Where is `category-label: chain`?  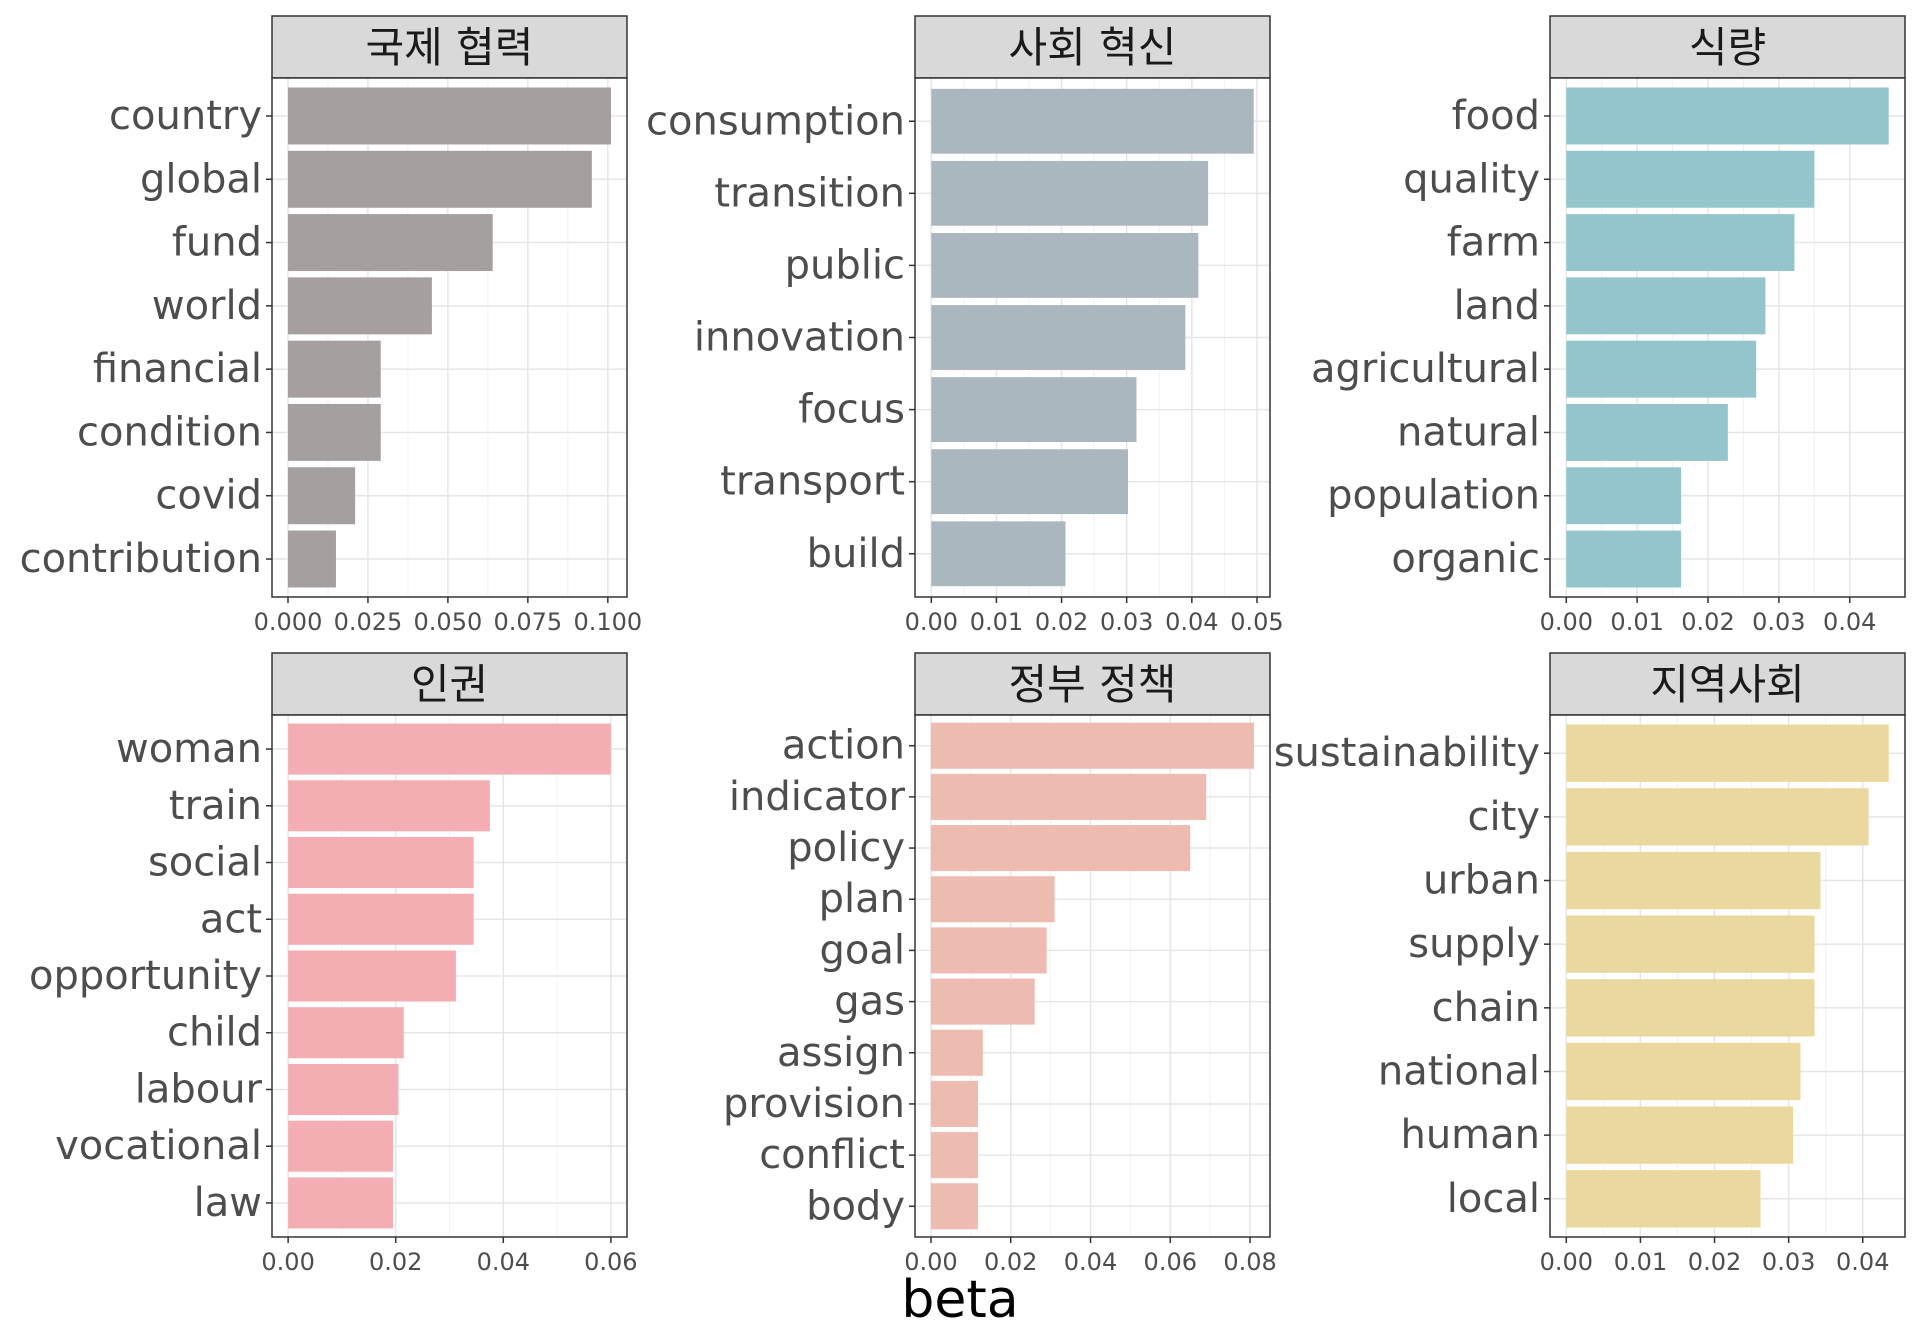 category-label: chain is located at coordinates (1486, 1008).